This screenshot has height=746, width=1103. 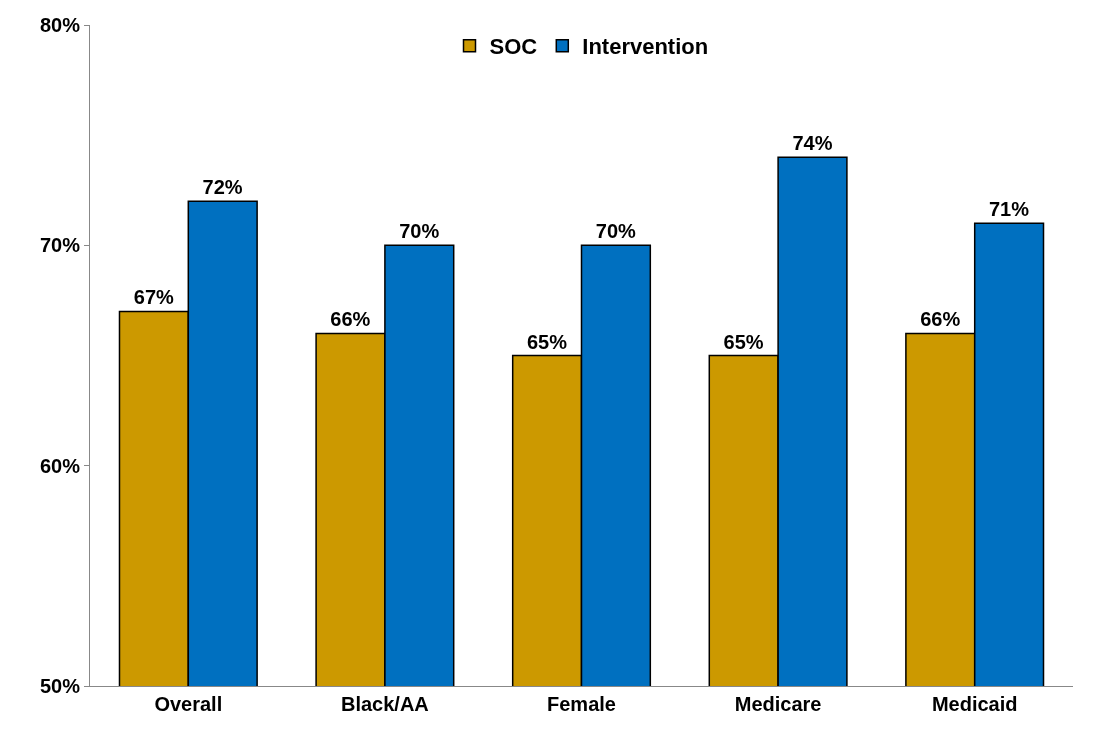 What do you see at coordinates (60, 686) in the screenshot?
I see `y-tick-label: 50%` at bounding box center [60, 686].